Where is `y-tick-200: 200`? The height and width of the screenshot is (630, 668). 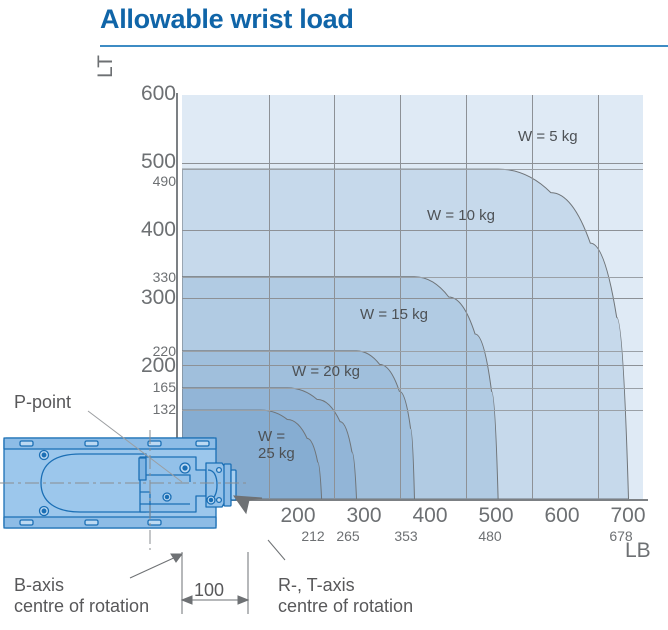
y-tick-200: 200 is located at coordinates (158, 365).